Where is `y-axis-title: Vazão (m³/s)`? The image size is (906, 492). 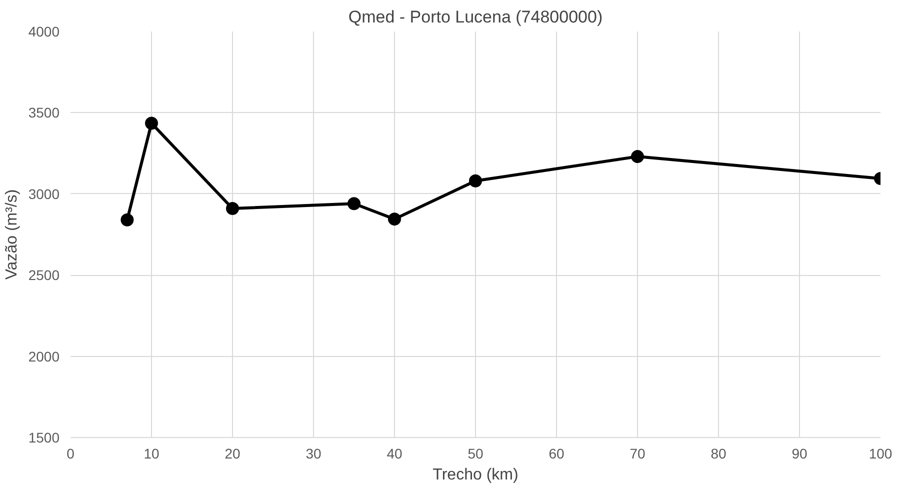 y-axis-title: Vazão (m³/s) is located at coordinates (11, 234).